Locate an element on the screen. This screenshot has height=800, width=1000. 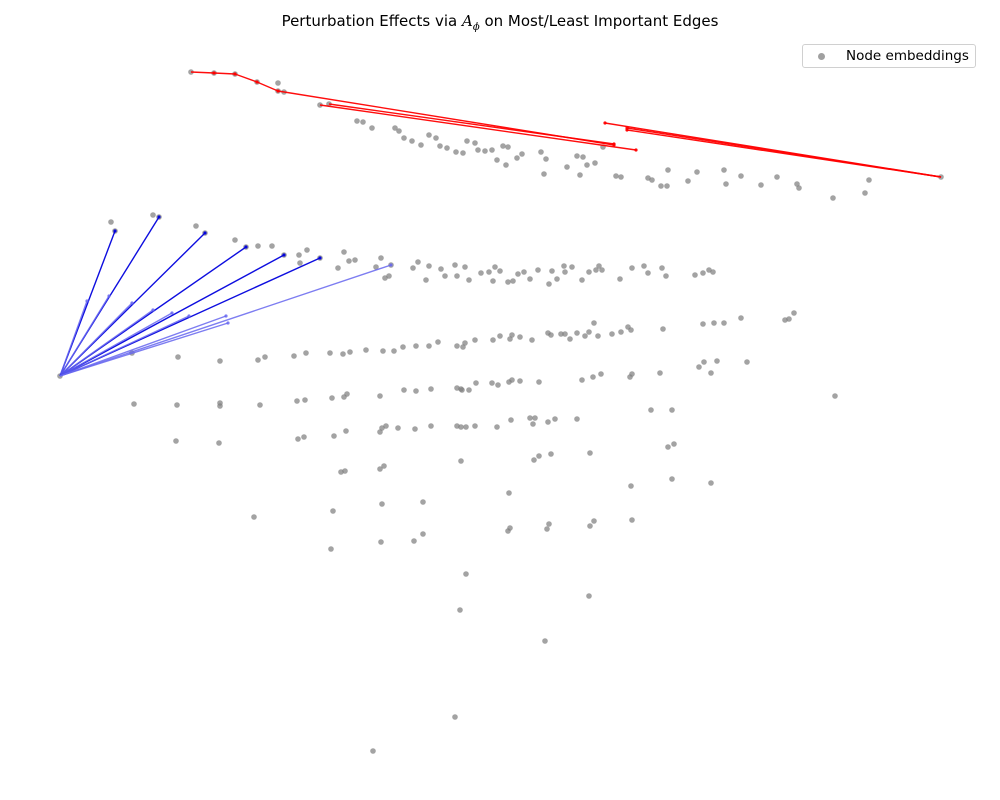
most-important-edge-head is located at coordinates (605, 123).